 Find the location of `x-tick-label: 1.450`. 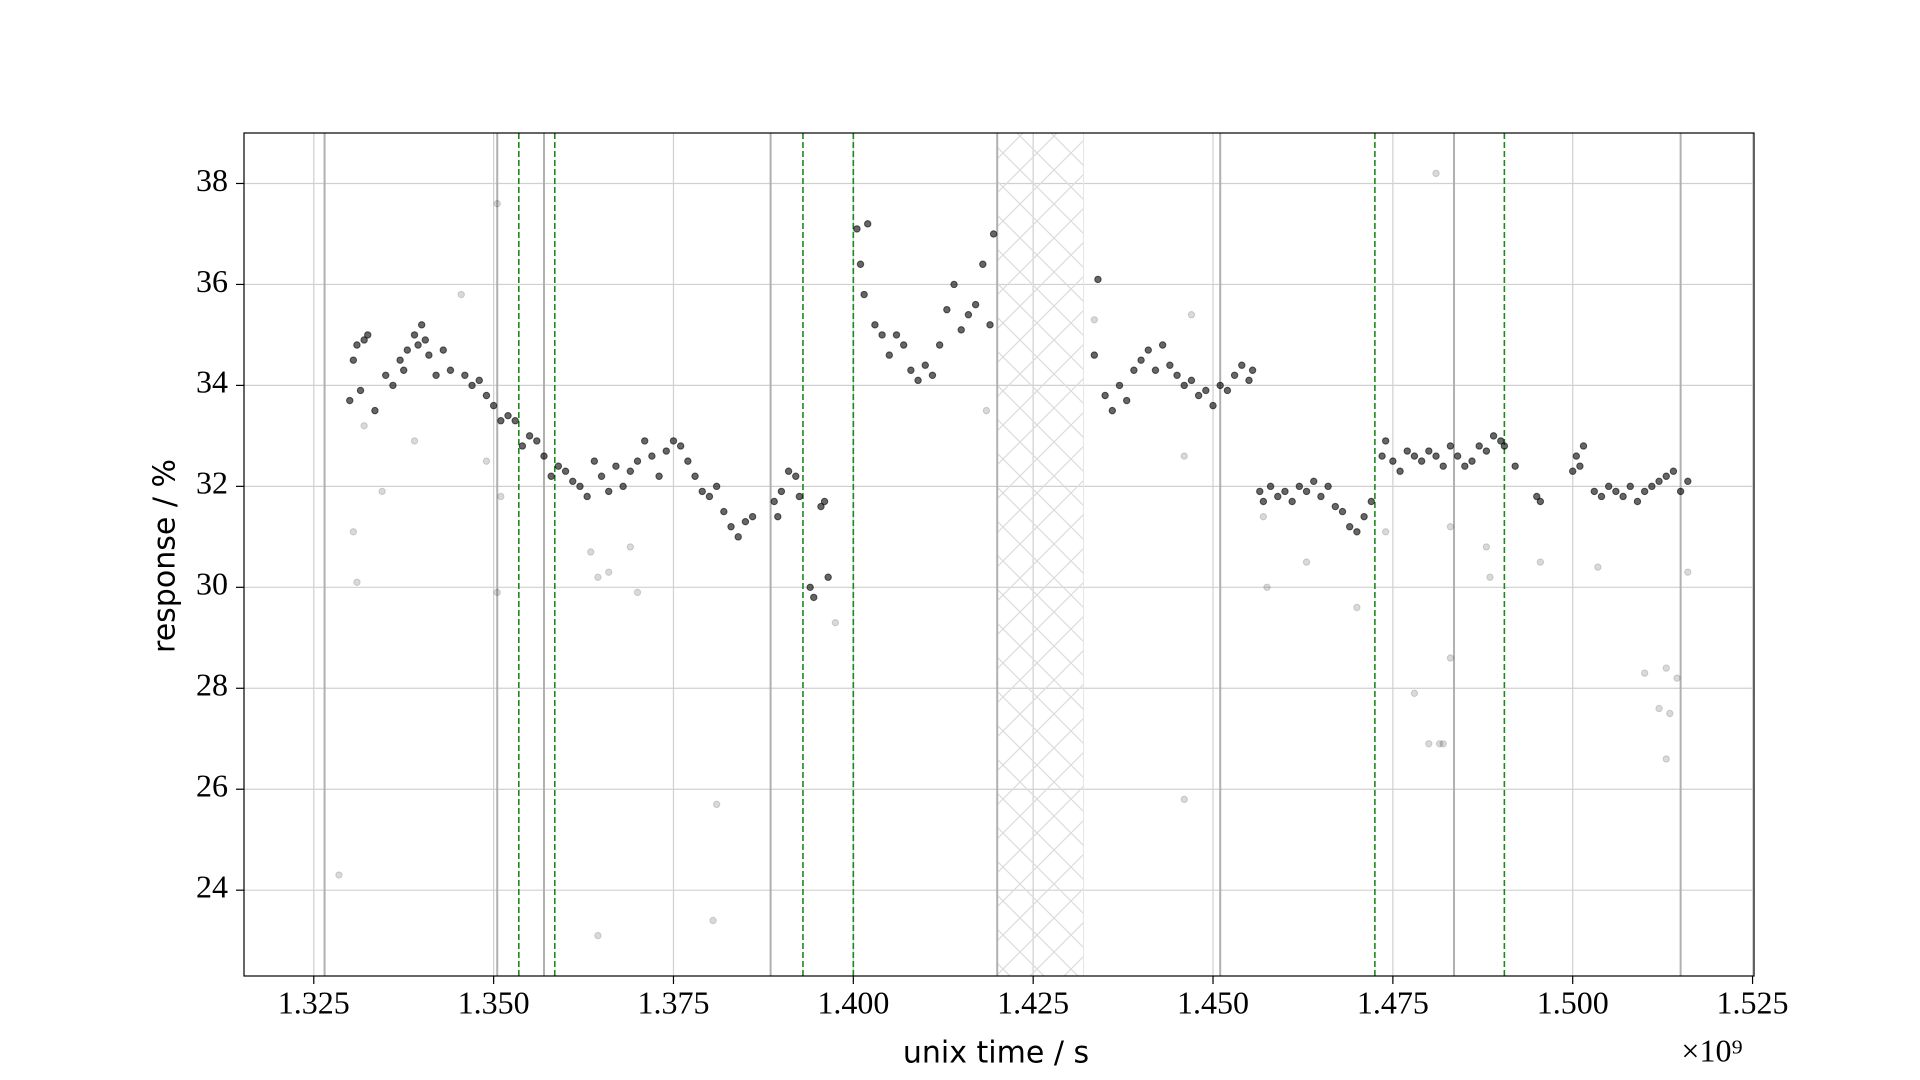

x-tick-label: 1.450 is located at coordinates (1213, 1002).